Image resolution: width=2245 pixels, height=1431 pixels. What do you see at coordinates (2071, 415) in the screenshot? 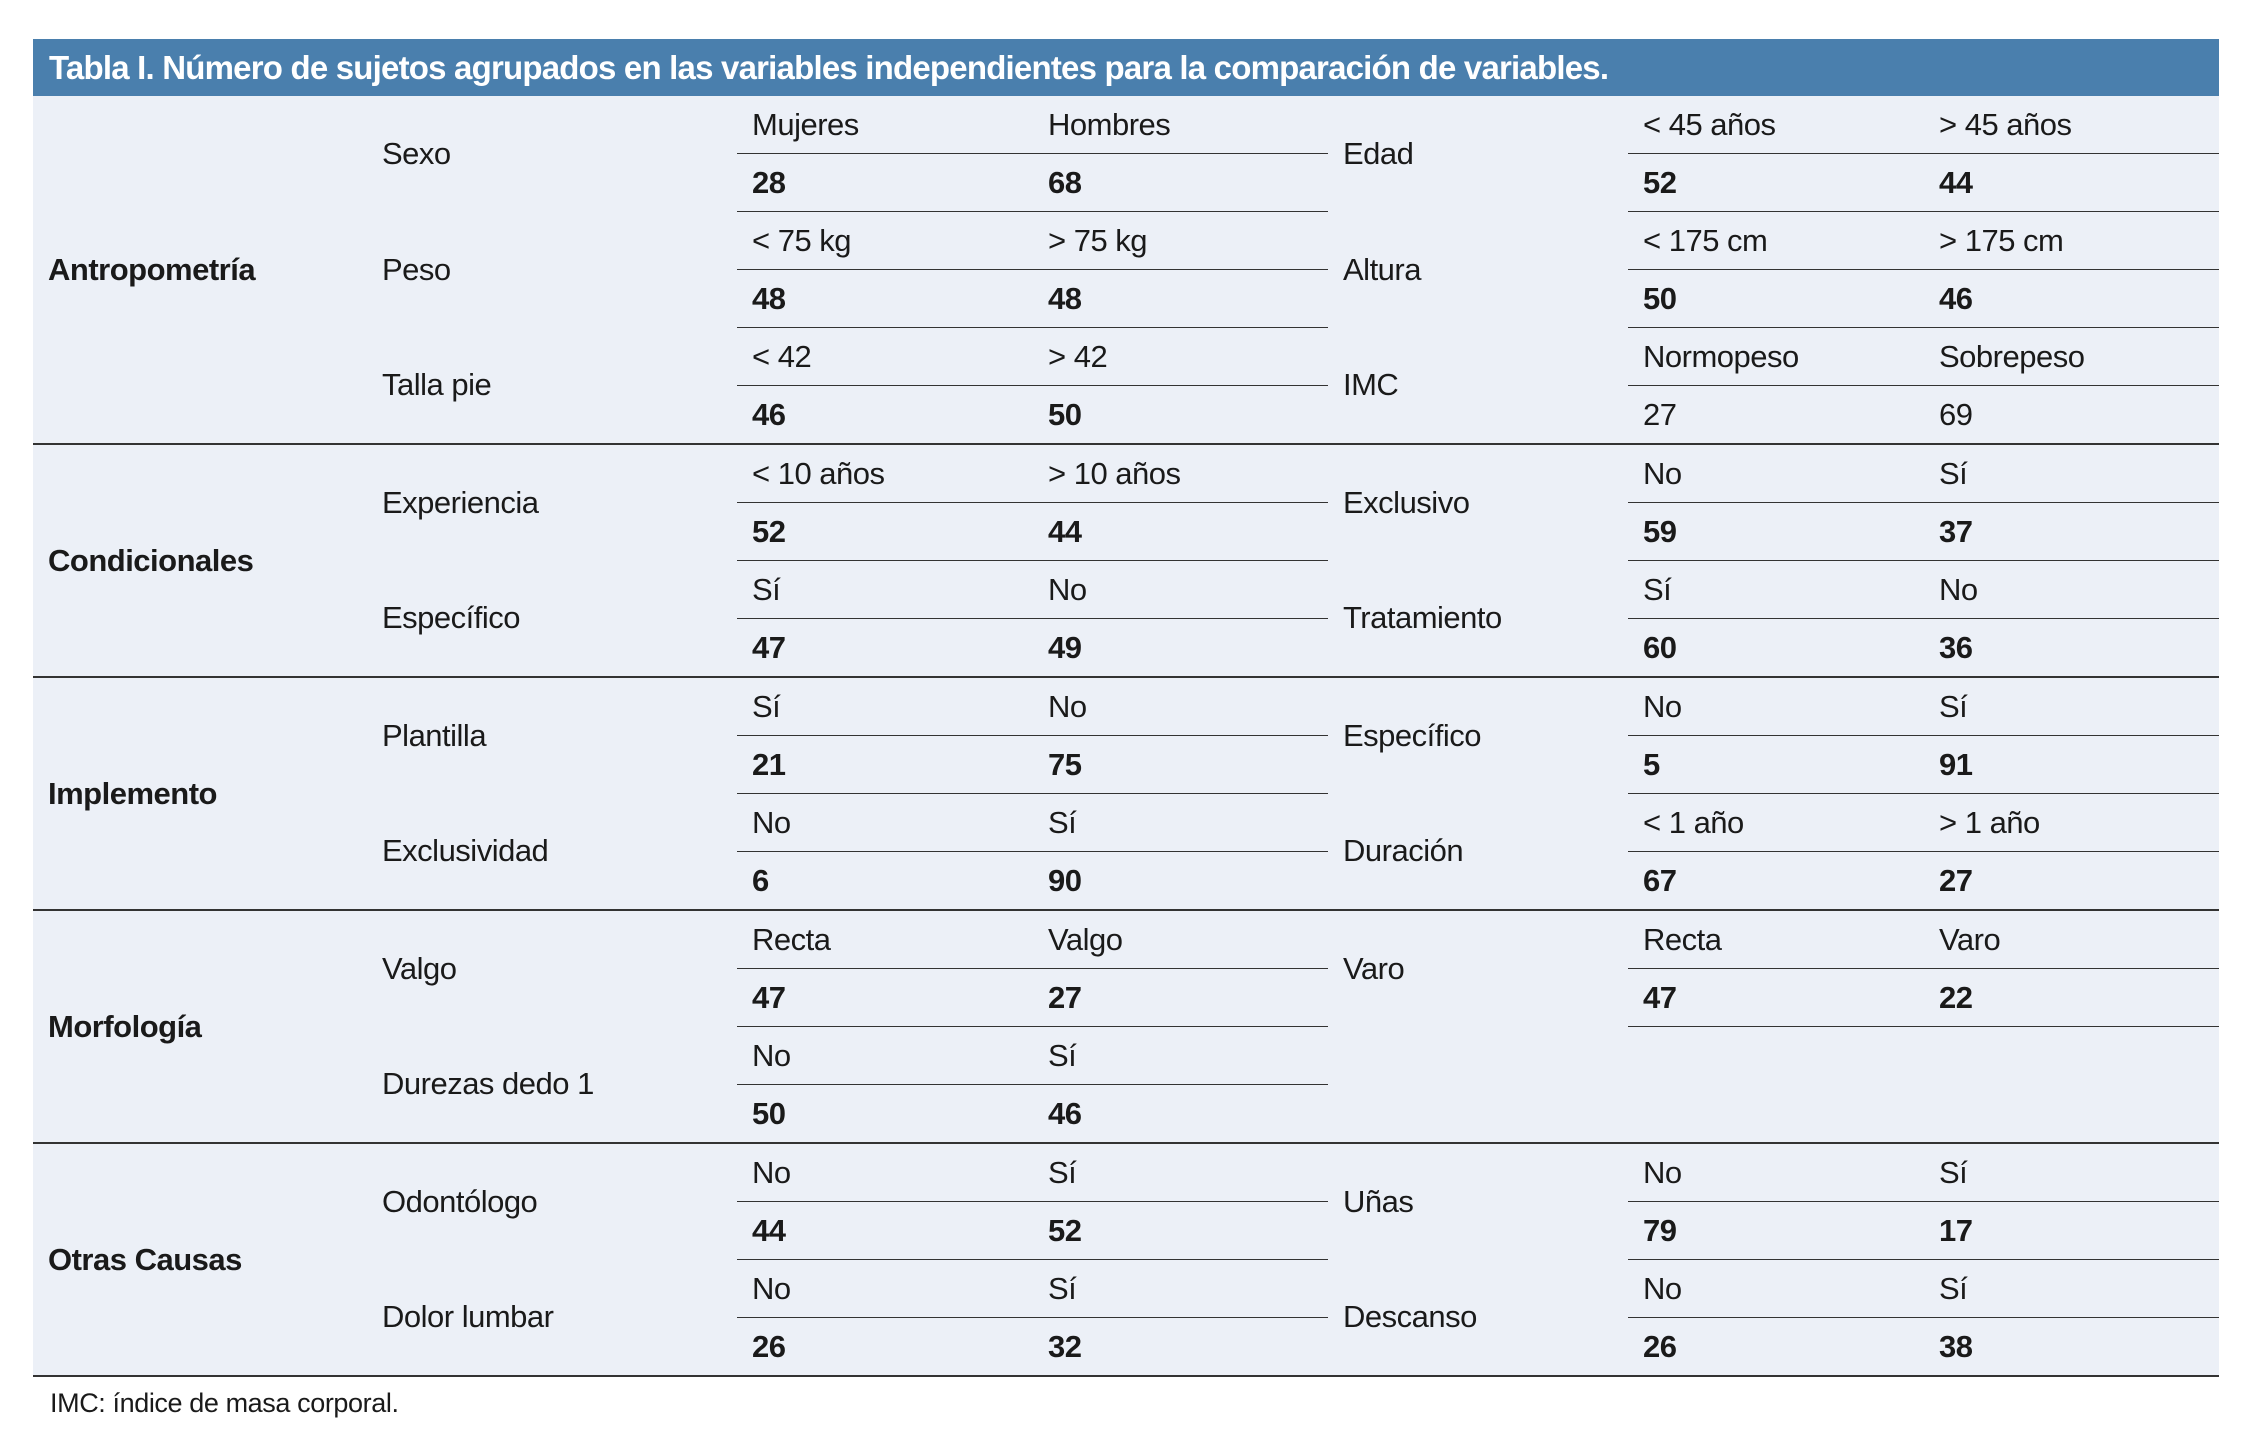
I see `count-value: 69` at bounding box center [2071, 415].